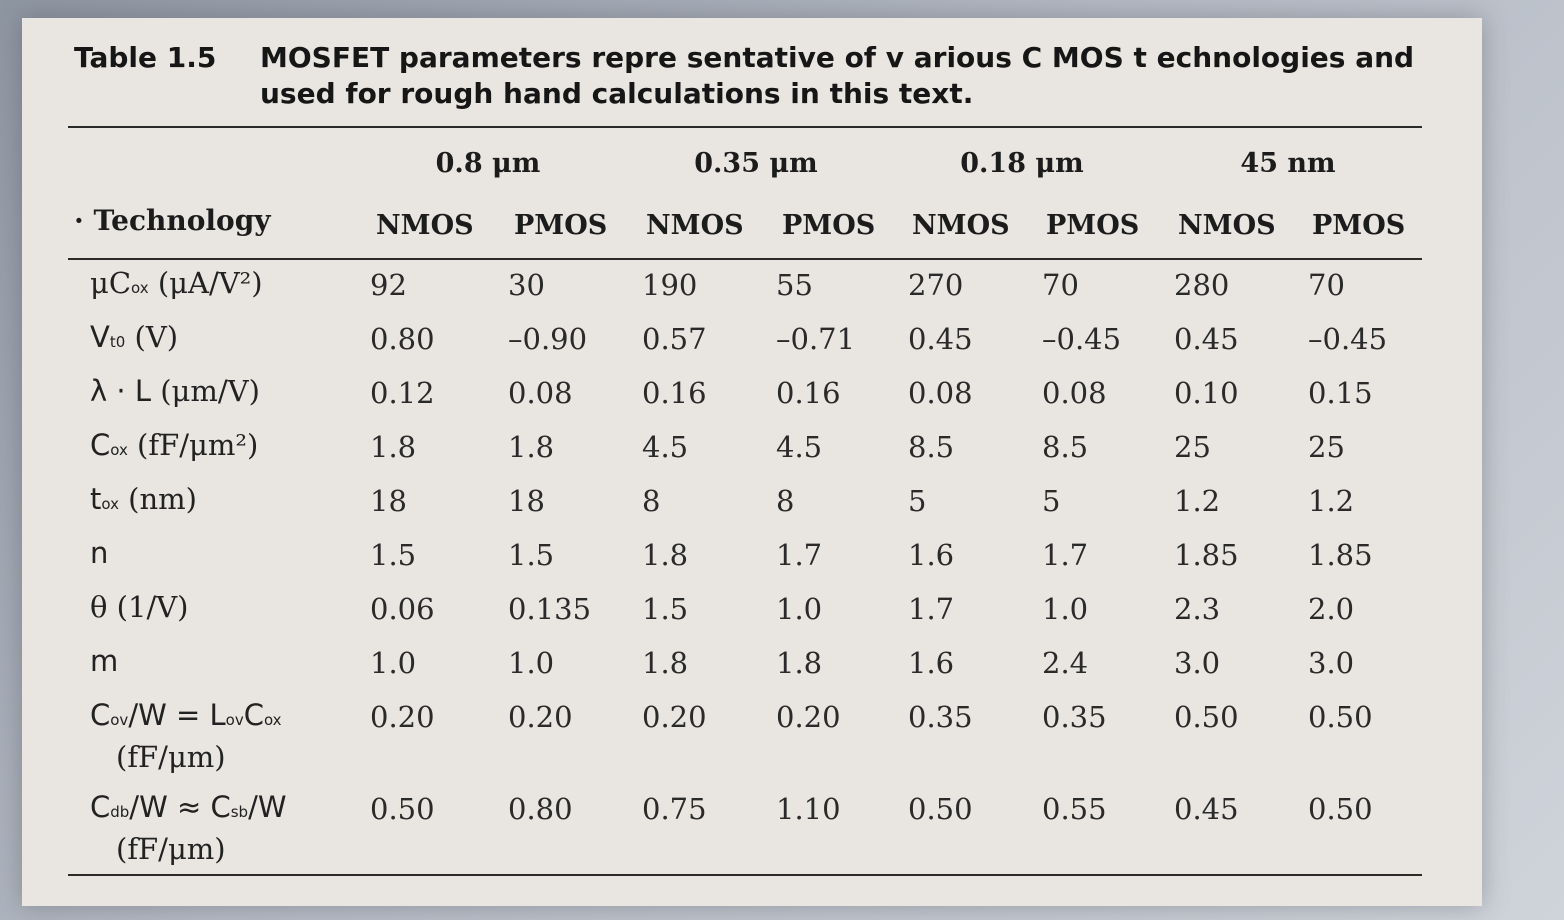 The image size is (1564, 920). What do you see at coordinates (100, 337) in the screenshot?
I see `row-label-part: V` at bounding box center [100, 337].